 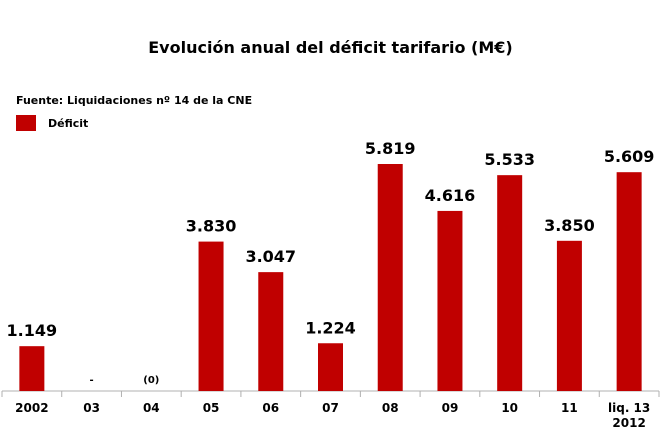 I want to click on chart-source: Fuente: Liquidaciones nº 14 de la CNE, so click(x=134, y=100).